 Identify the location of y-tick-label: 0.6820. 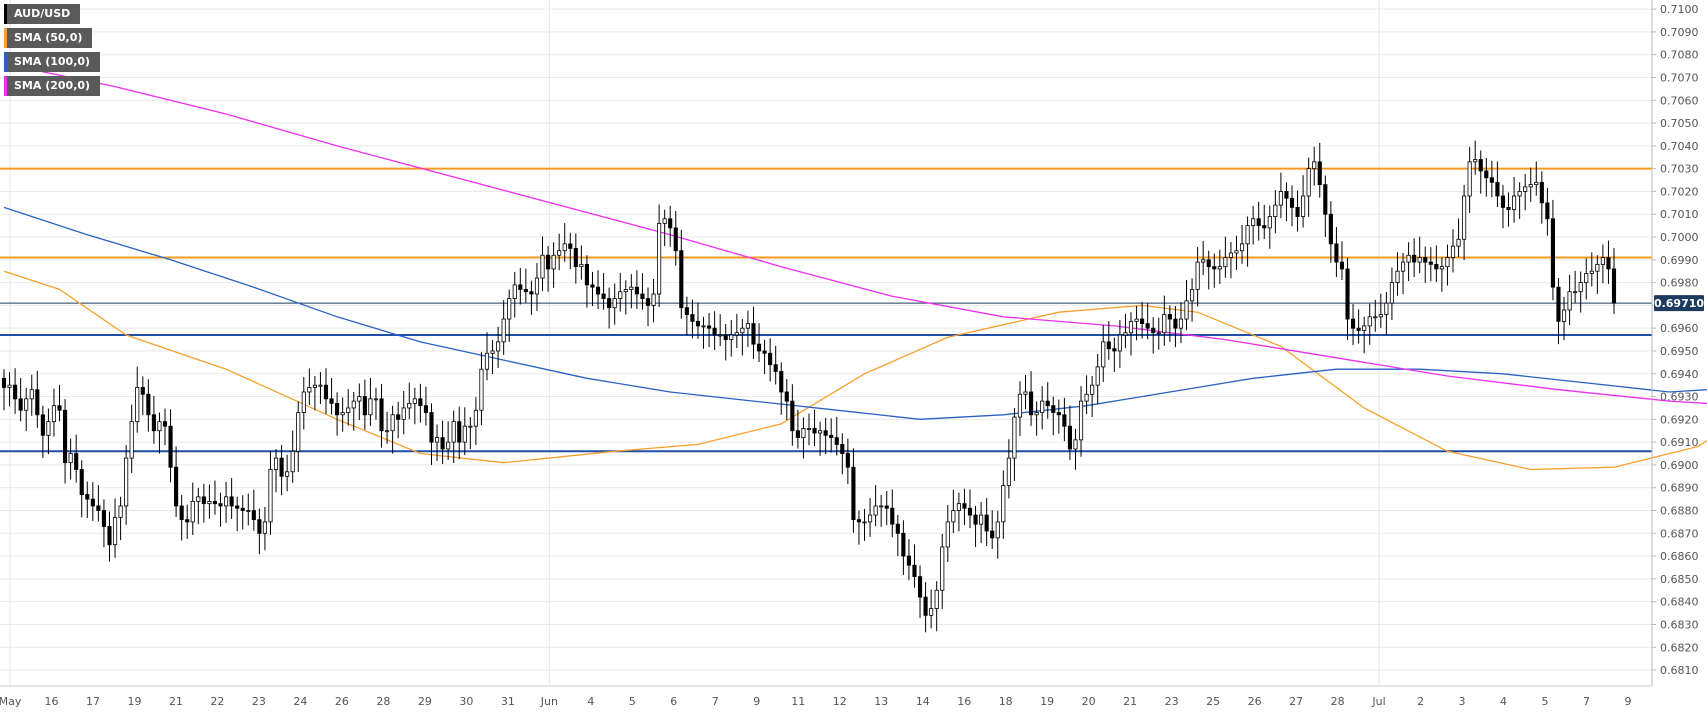
(1679, 647).